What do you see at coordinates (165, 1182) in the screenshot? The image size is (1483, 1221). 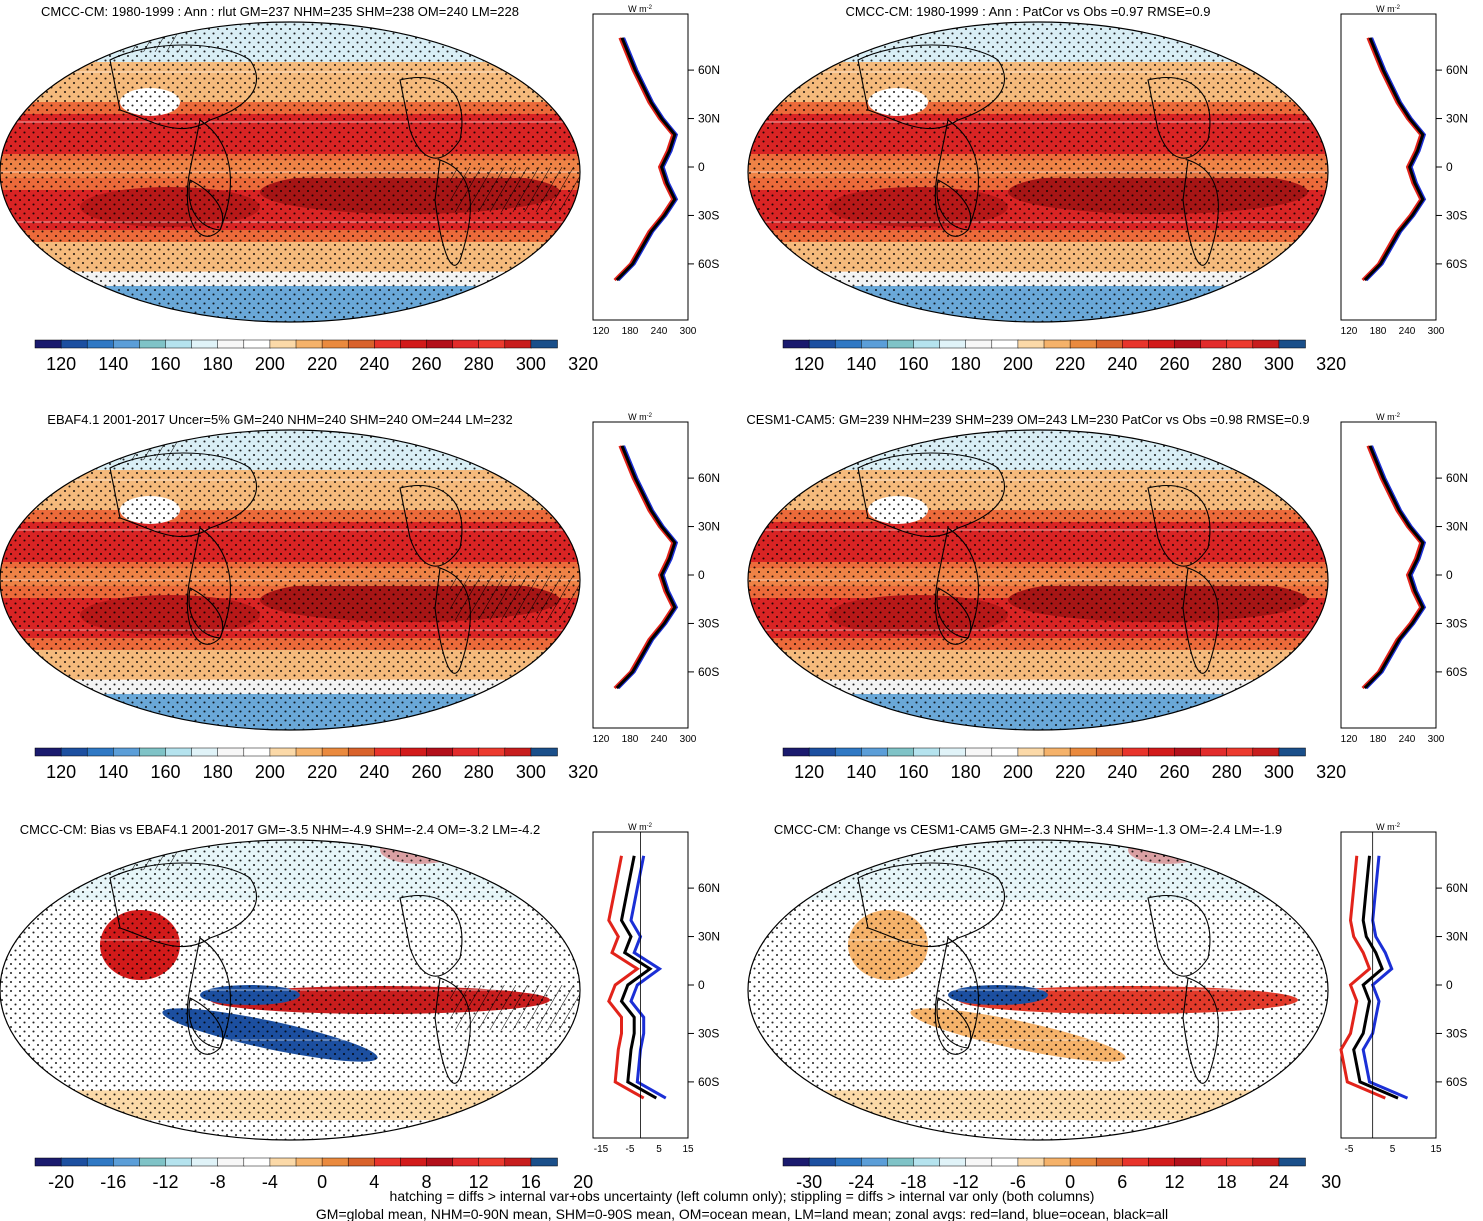 I see `colorbar-label: -12` at bounding box center [165, 1182].